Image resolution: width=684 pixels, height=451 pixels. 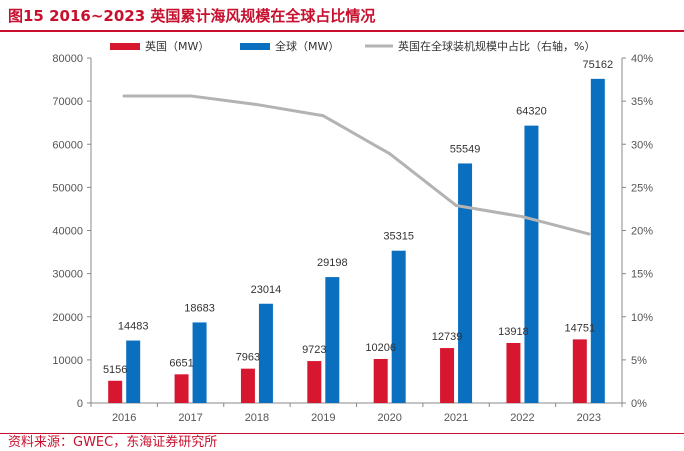 I want to click on legend-label-uk: 英国（MW）, so click(x=177, y=46).